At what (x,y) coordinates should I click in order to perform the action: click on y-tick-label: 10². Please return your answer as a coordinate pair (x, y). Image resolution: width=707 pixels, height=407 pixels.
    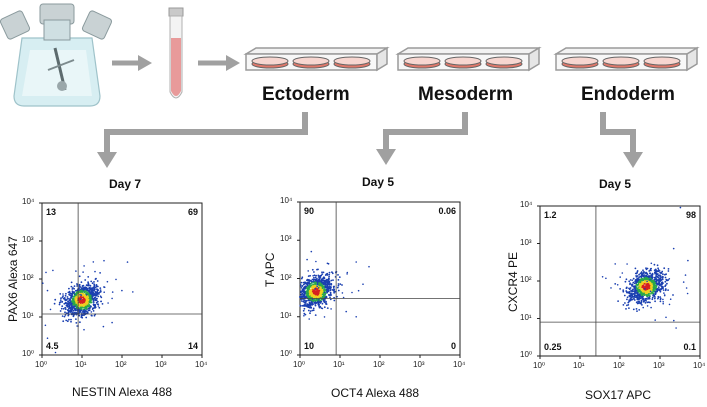
    Looking at the image, I should click on (286, 277).